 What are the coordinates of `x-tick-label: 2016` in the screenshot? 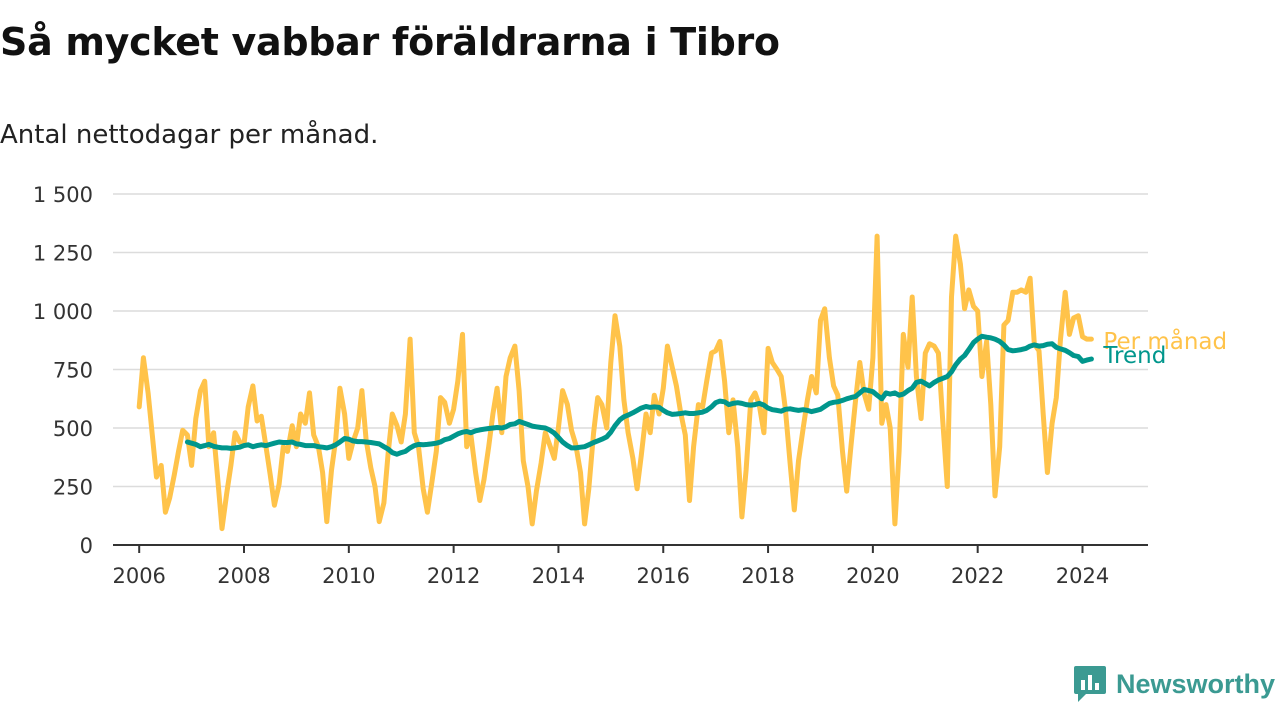 It's located at (663, 576).